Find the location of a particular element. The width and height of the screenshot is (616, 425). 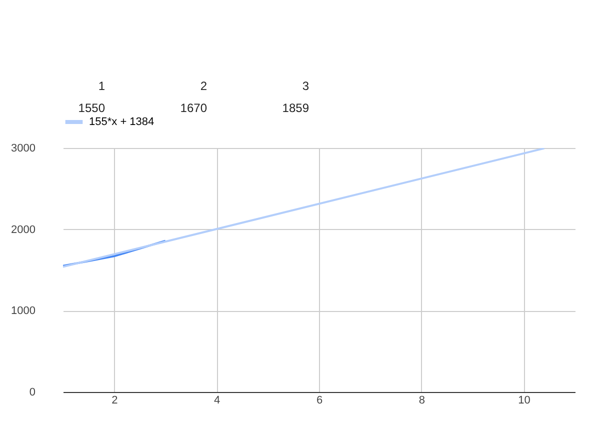

legend-label: 155*x + 1384 is located at coordinates (121, 122).